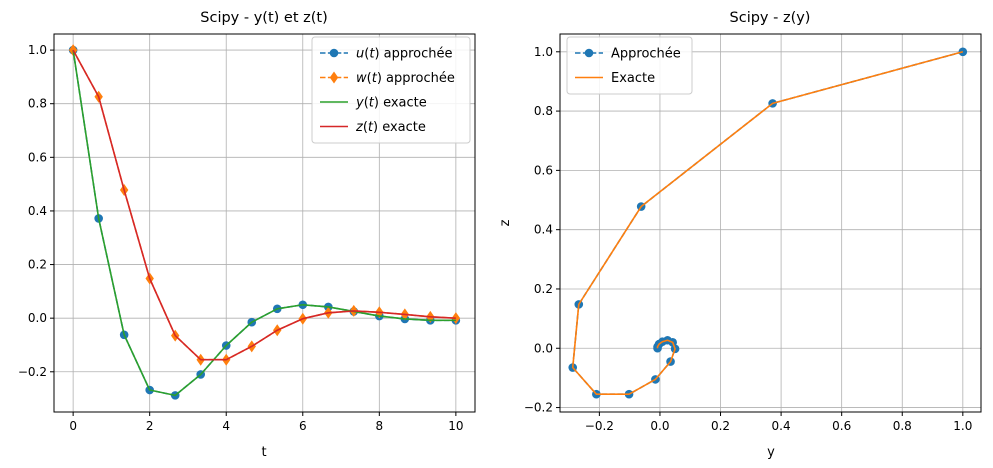  What do you see at coordinates (359, 127) in the screenshot?
I see `legend-label-variable: z` at bounding box center [359, 127].